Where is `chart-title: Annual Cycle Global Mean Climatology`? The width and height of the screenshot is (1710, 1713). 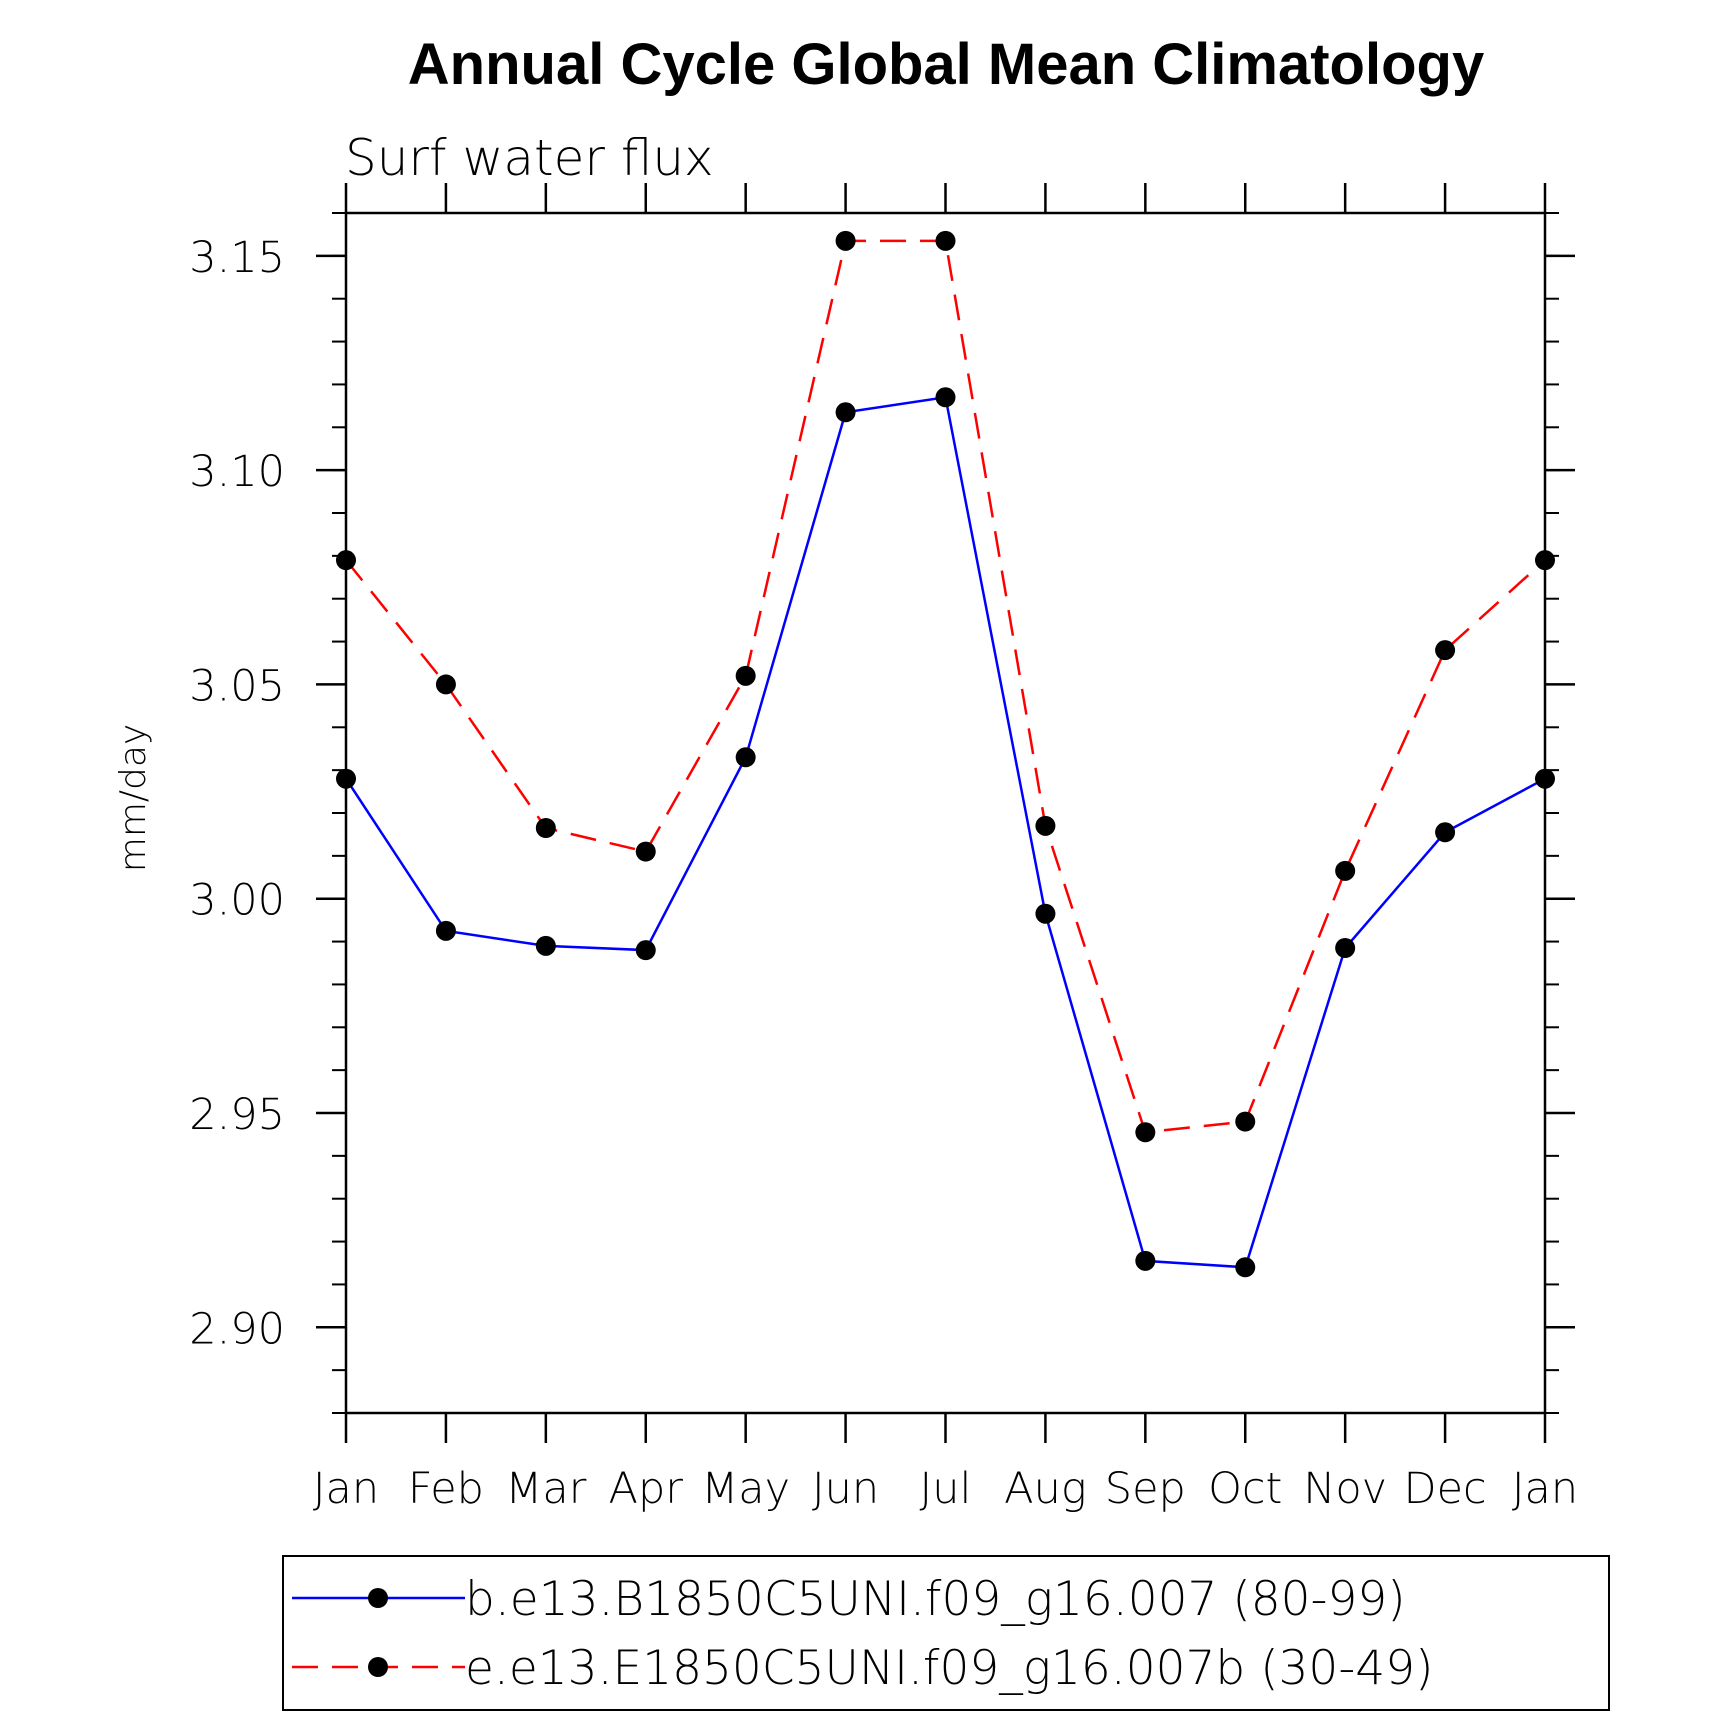
chart-title: Annual Cycle Global Mean Climatology is located at coordinates (946, 64).